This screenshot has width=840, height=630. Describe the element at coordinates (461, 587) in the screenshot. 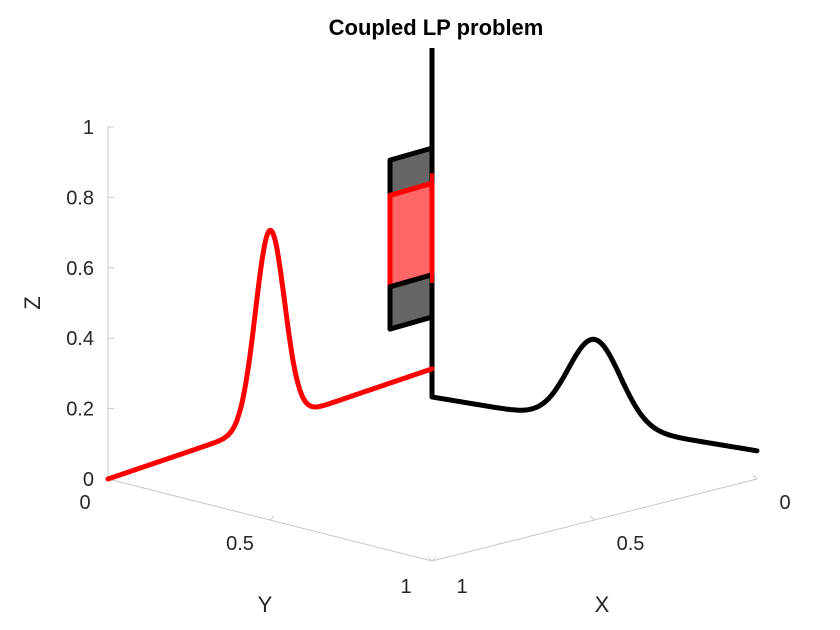

I see `x-tick-label: 1` at that location.